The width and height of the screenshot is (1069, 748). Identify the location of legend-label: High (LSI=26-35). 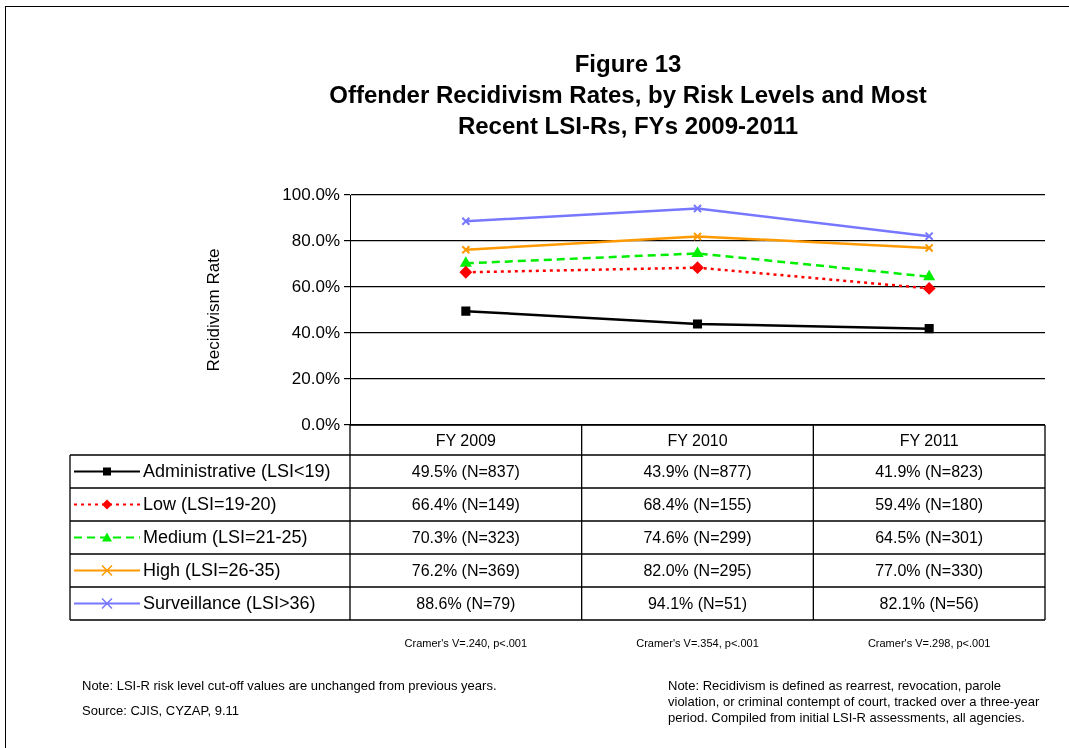
(212, 570).